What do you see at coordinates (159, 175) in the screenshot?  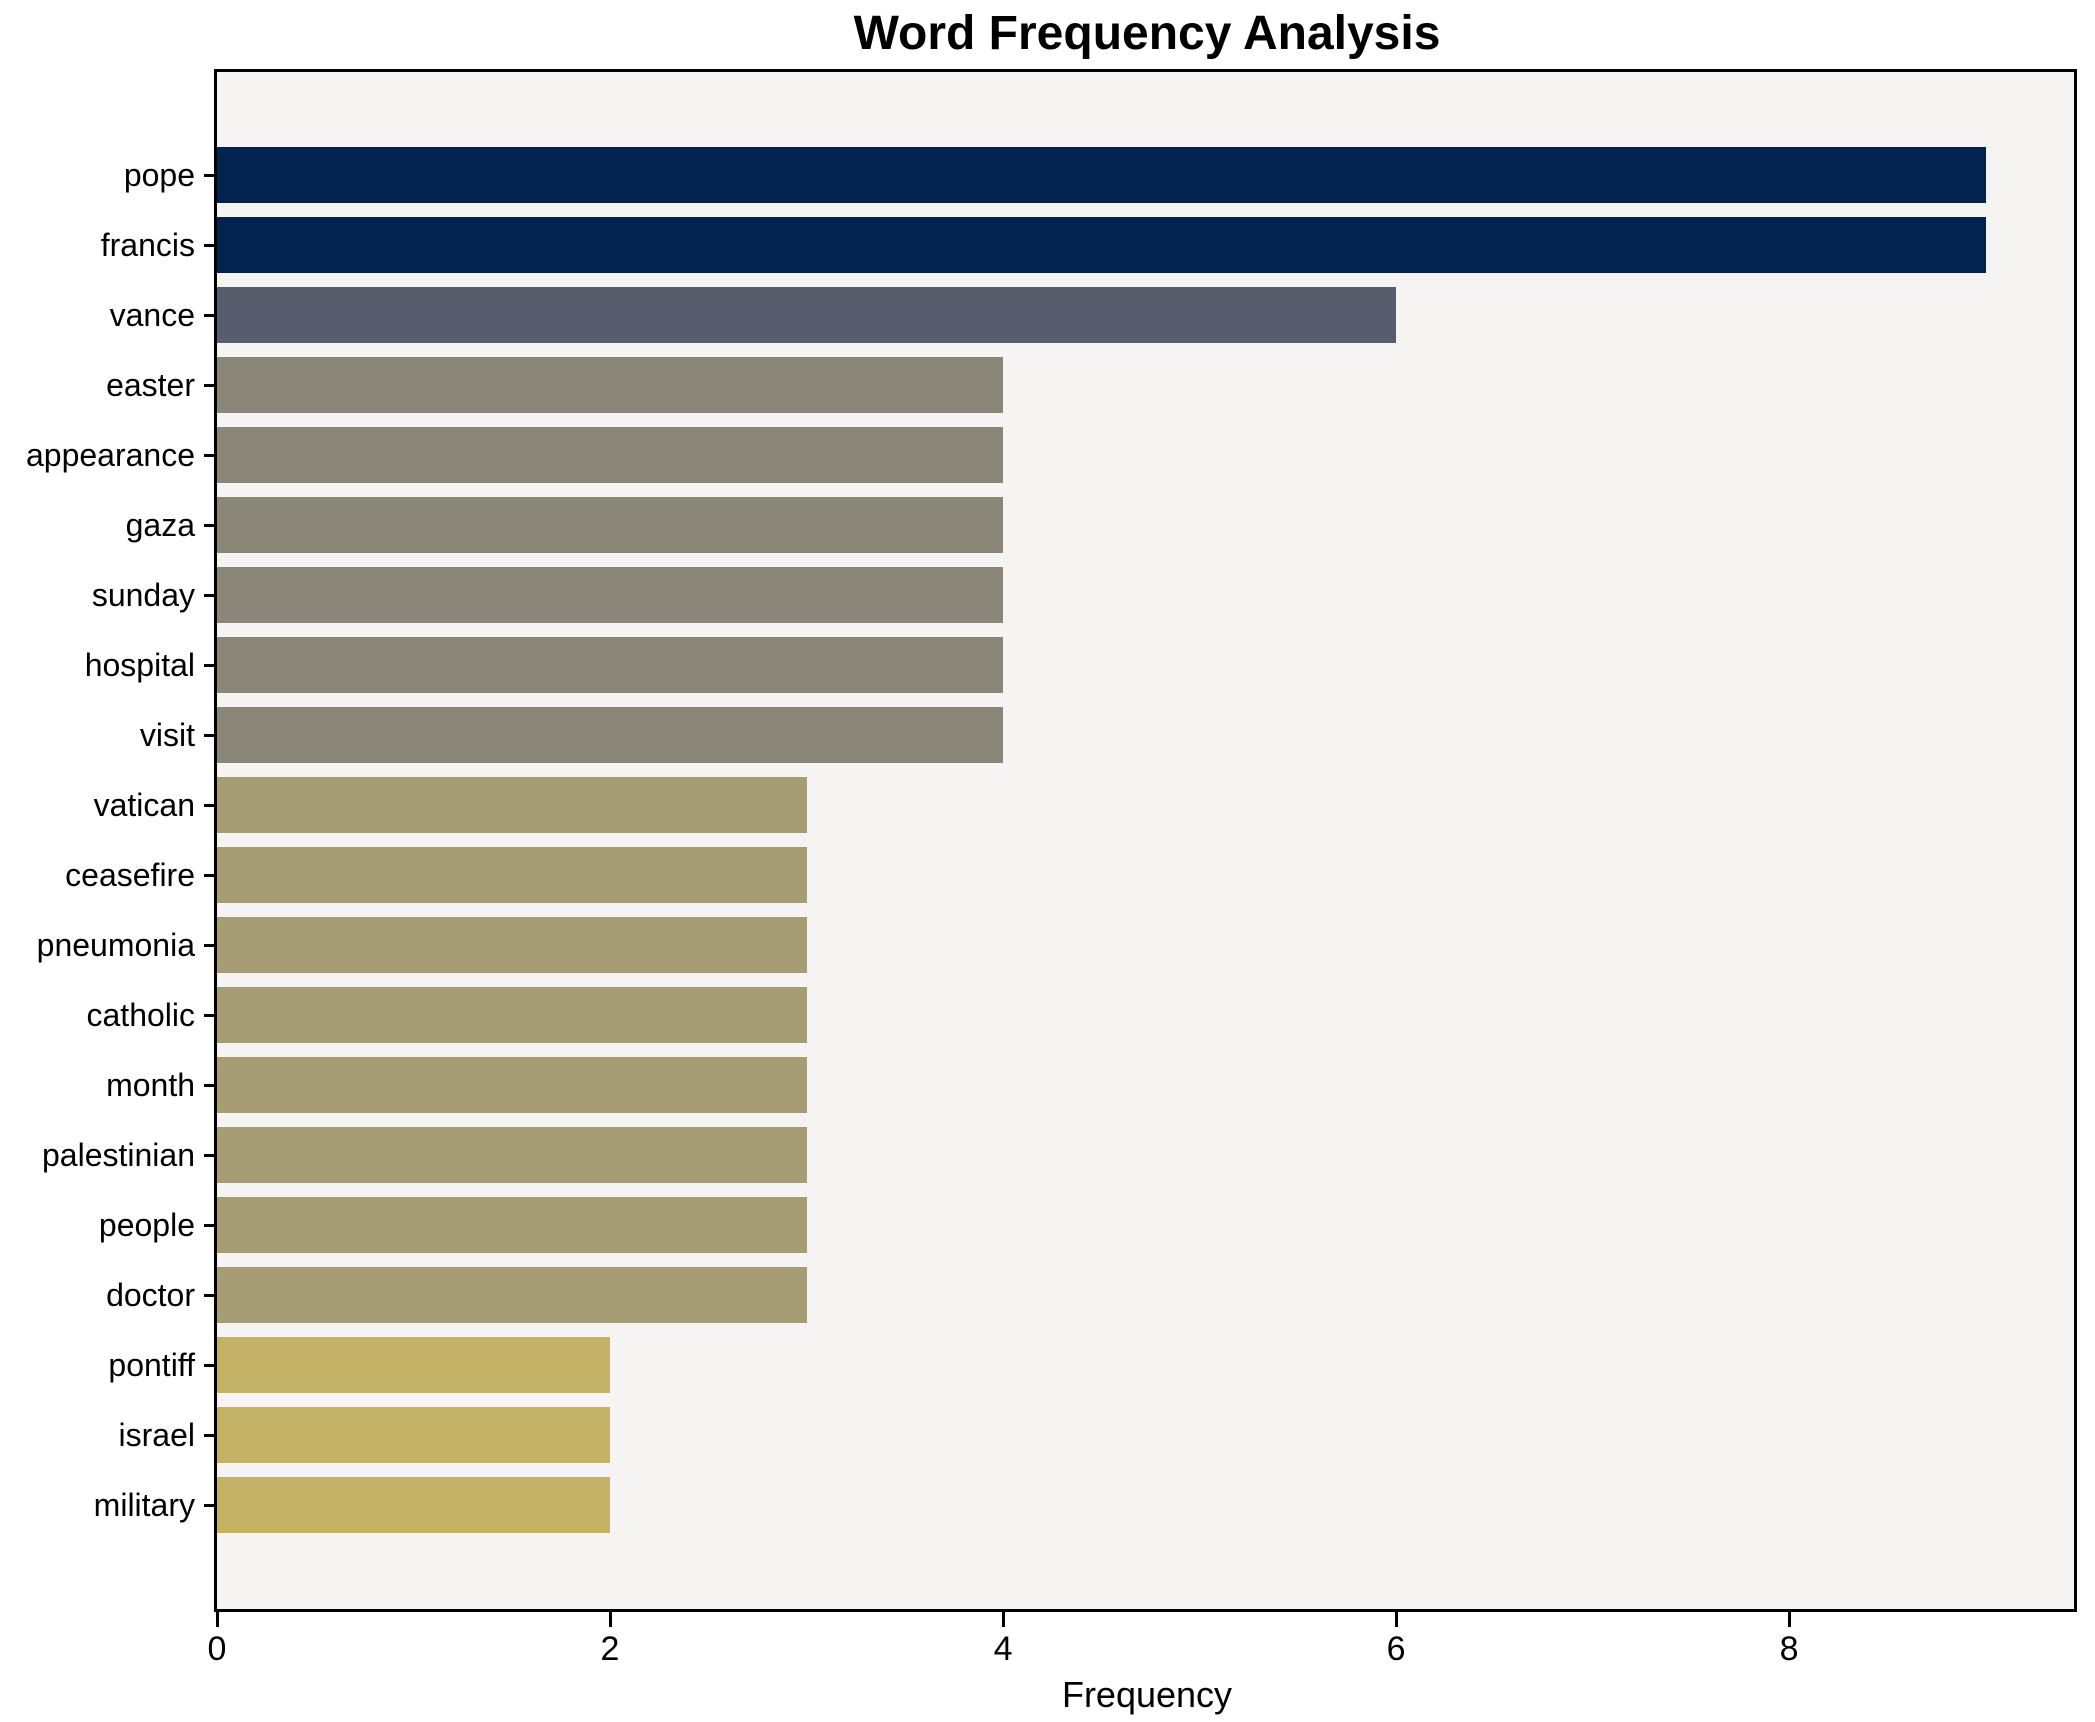 I see `y-tick-label-pope: pope` at bounding box center [159, 175].